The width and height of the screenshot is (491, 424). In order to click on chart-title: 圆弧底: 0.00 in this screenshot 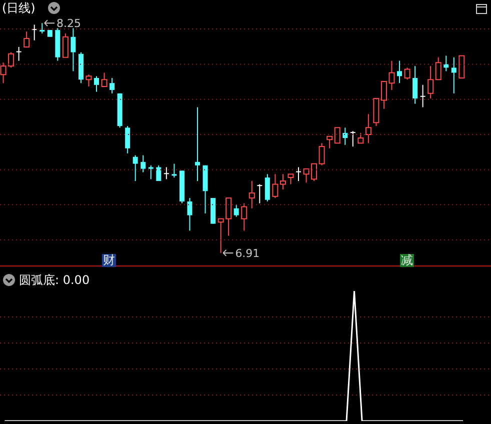, I will do `click(54, 280)`.